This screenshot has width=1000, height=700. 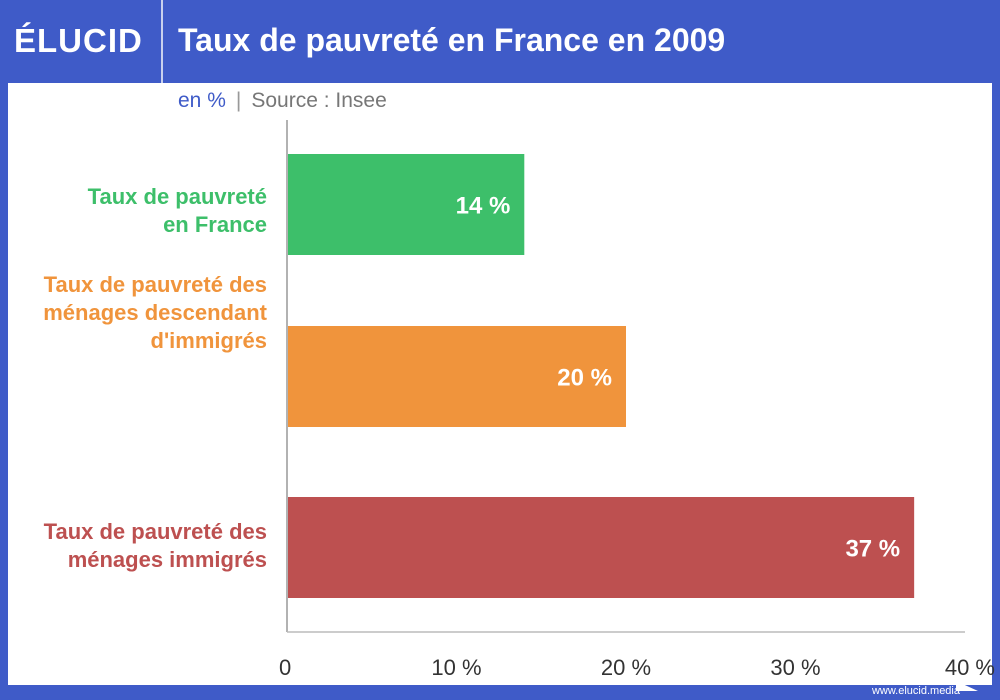 What do you see at coordinates (202, 100) in the screenshot?
I see `unit-label: en %` at bounding box center [202, 100].